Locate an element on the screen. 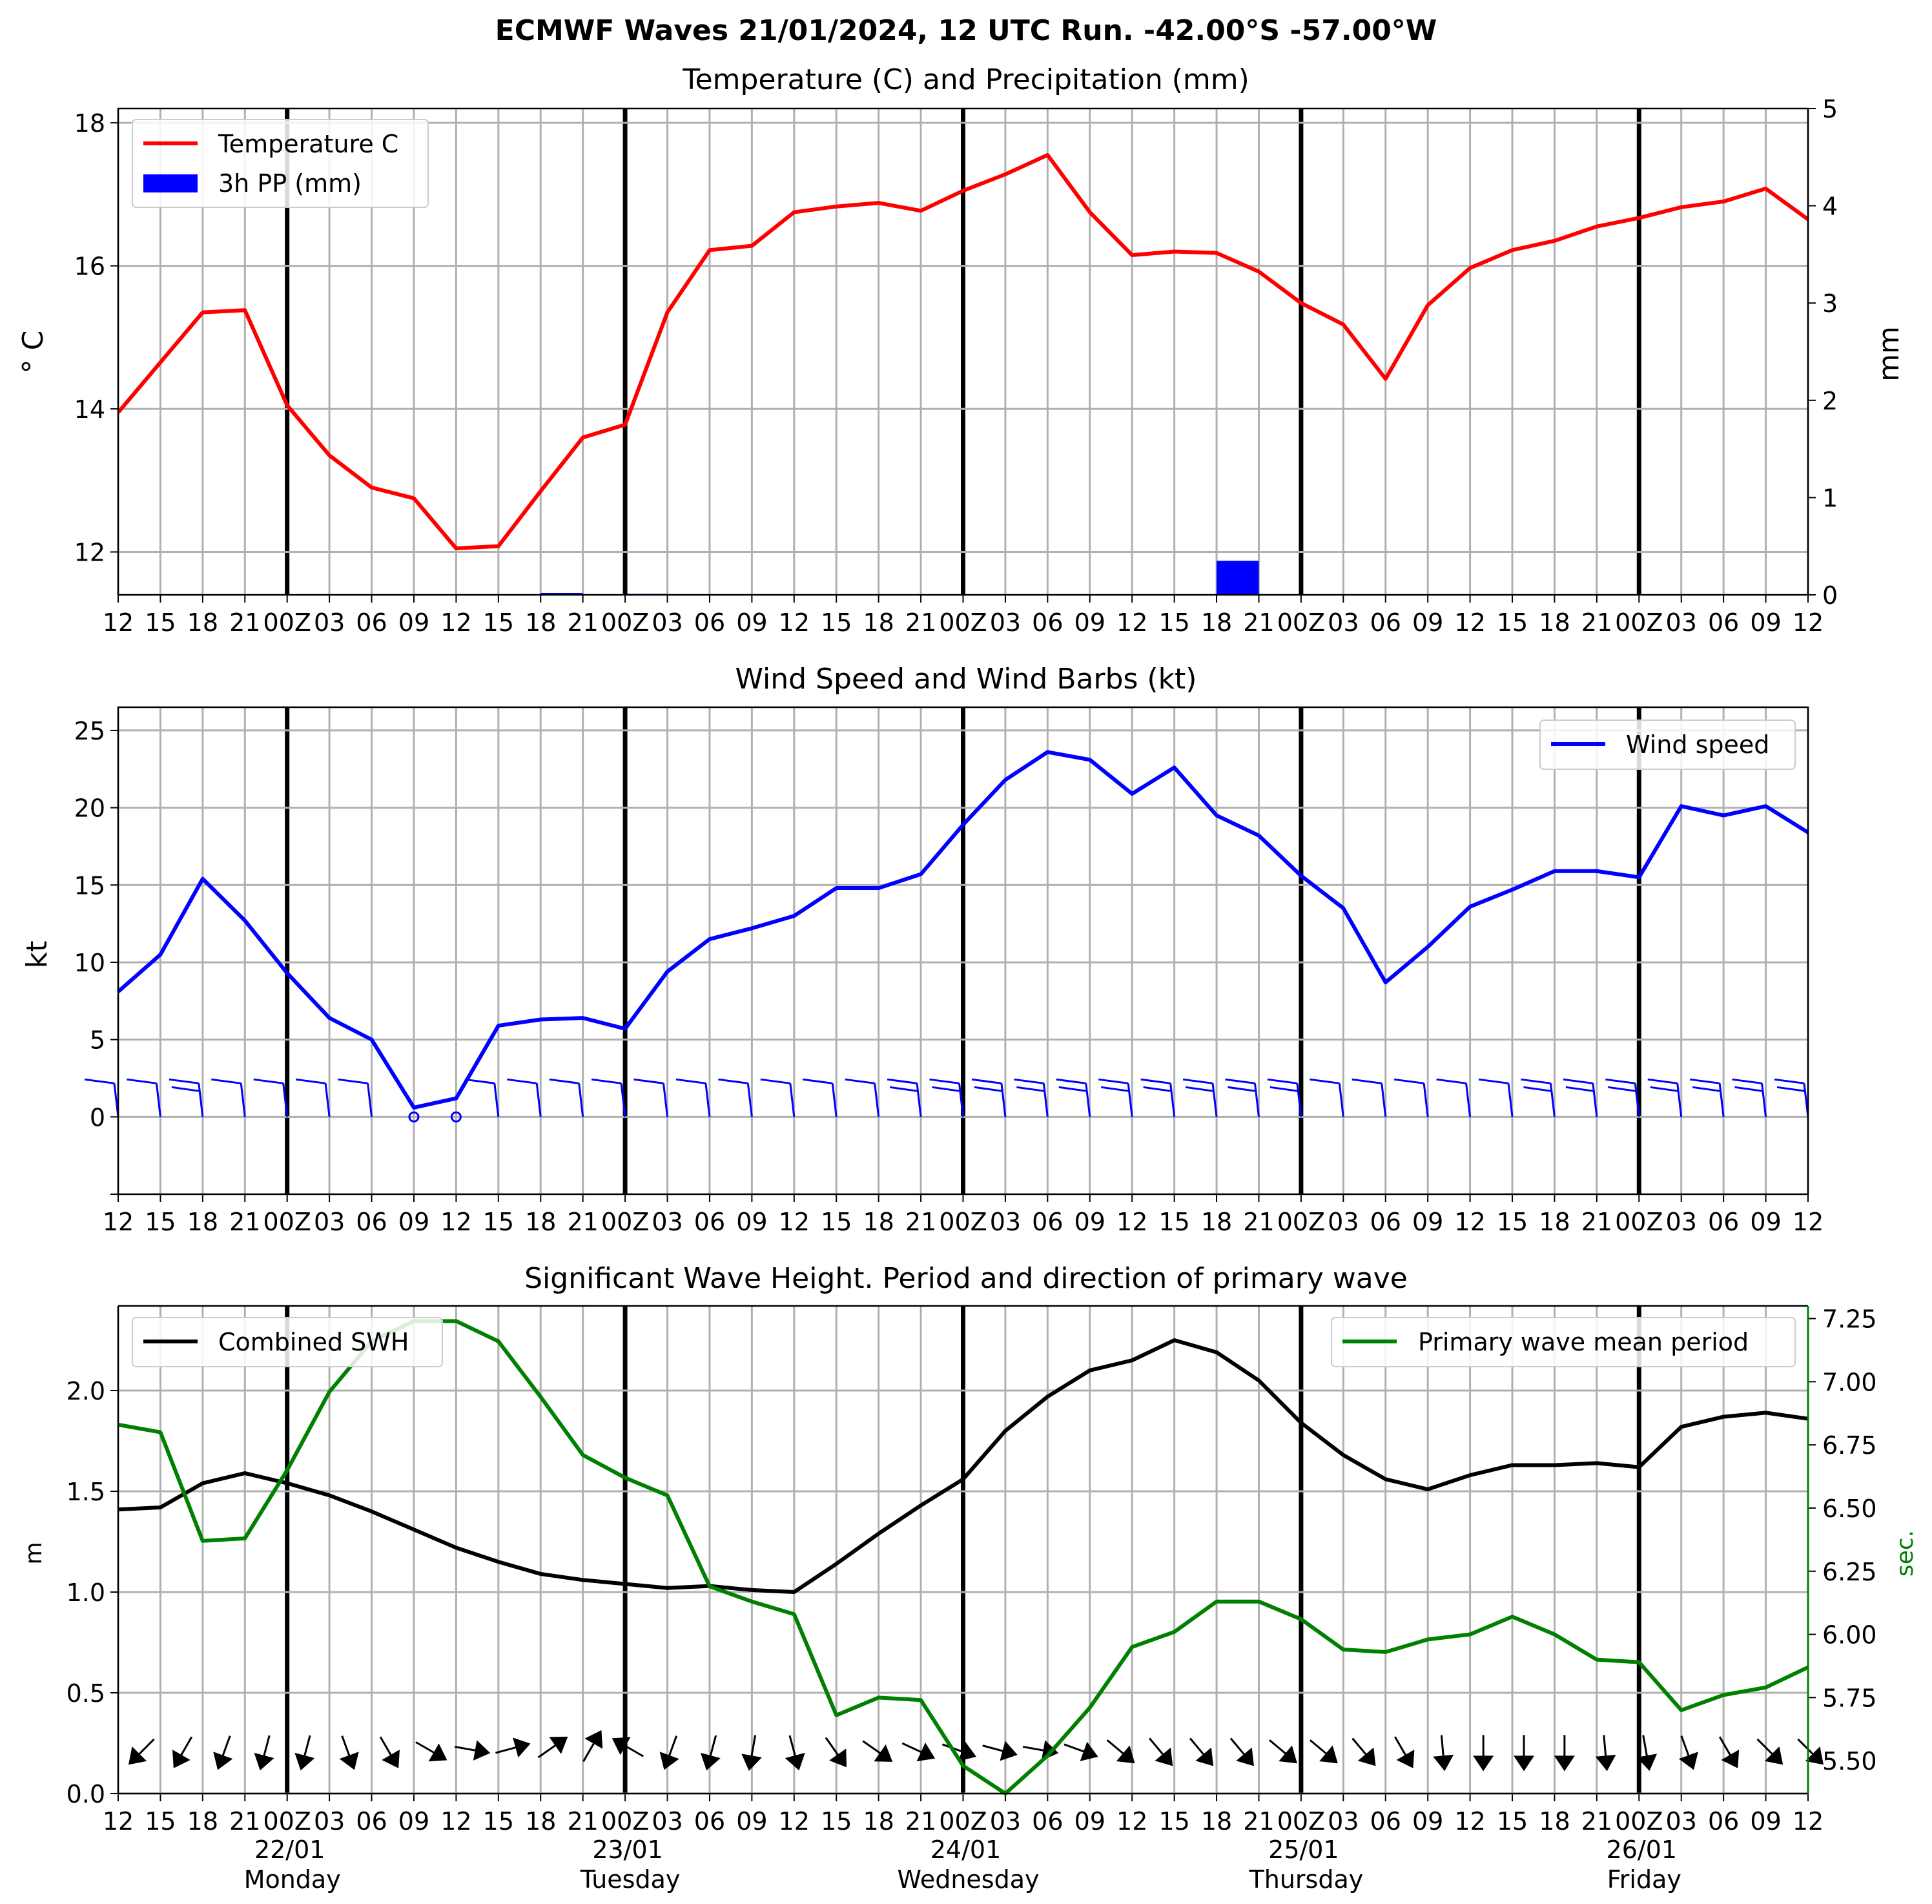 The width and height of the screenshot is (1932, 1904). day-weekday-label: Friday is located at coordinates (1644, 1879).